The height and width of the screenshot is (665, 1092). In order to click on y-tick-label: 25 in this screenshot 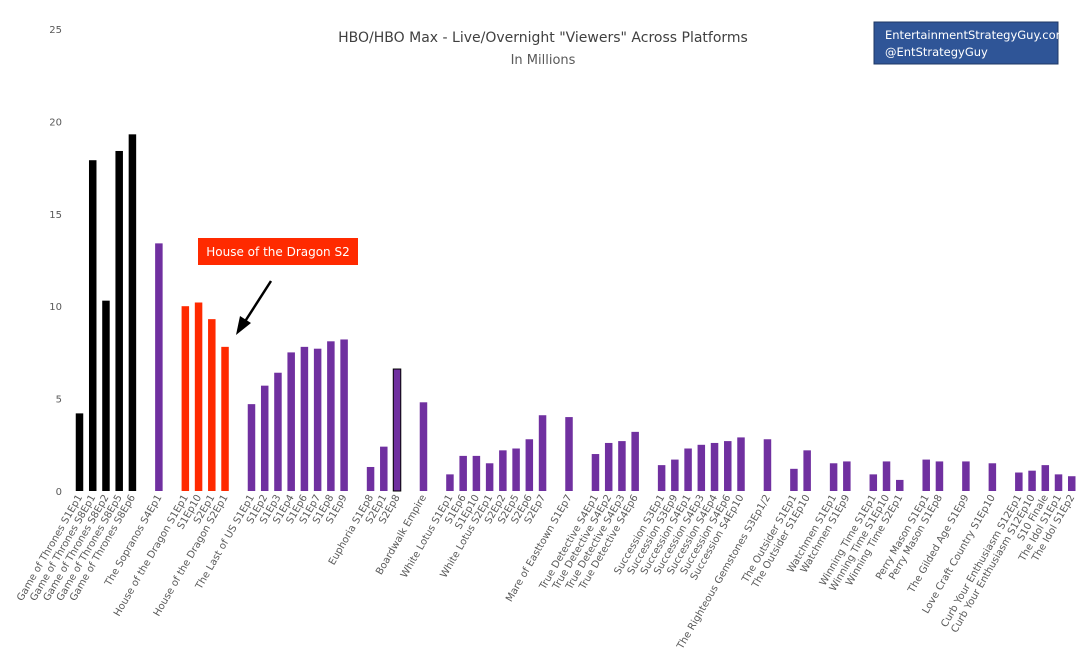, I will do `click(55, 30)`.